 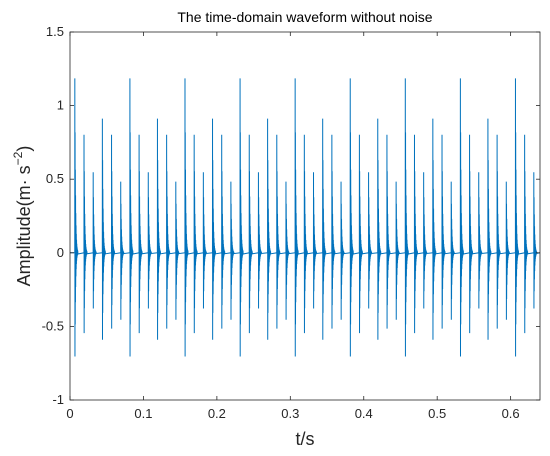 What do you see at coordinates (69, 413) in the screenshot?
I see `x-tick-label: 0` at bounding box center [69, 413].